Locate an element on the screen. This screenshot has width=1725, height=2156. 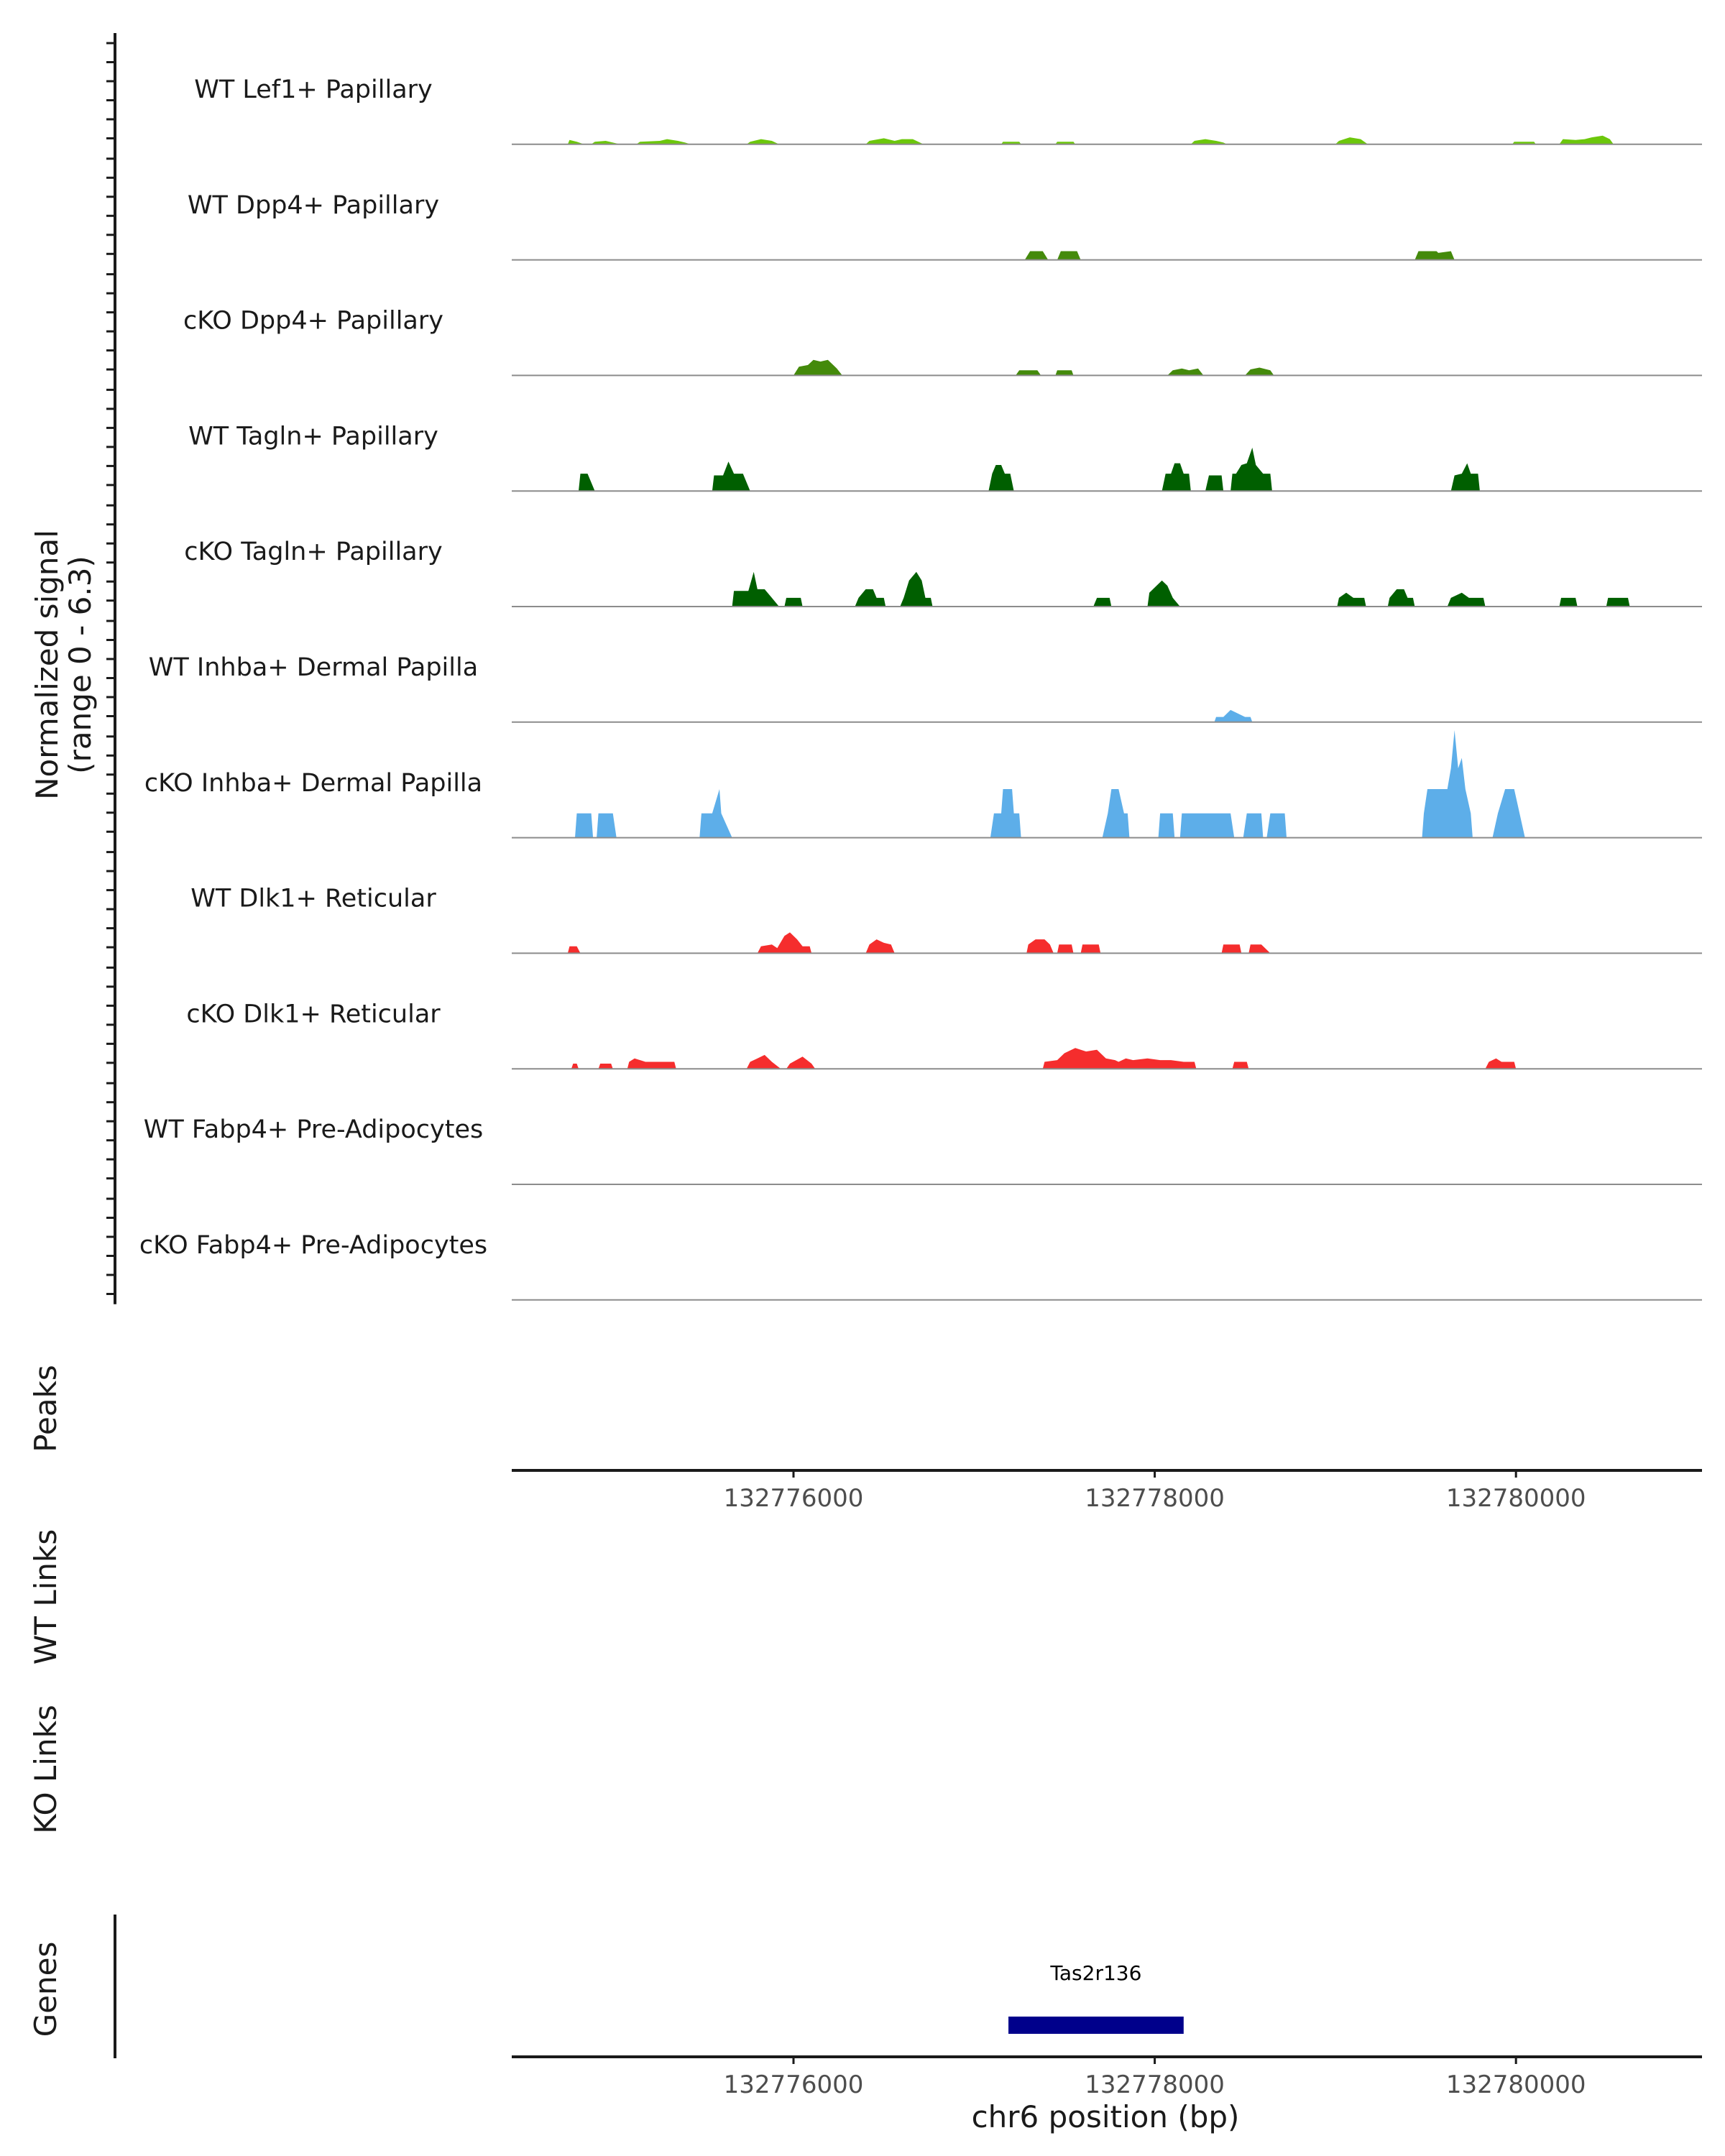
track-cko-tagln-papillary: cKO Tagln+ Papillary is located at coordinates (943, 572).